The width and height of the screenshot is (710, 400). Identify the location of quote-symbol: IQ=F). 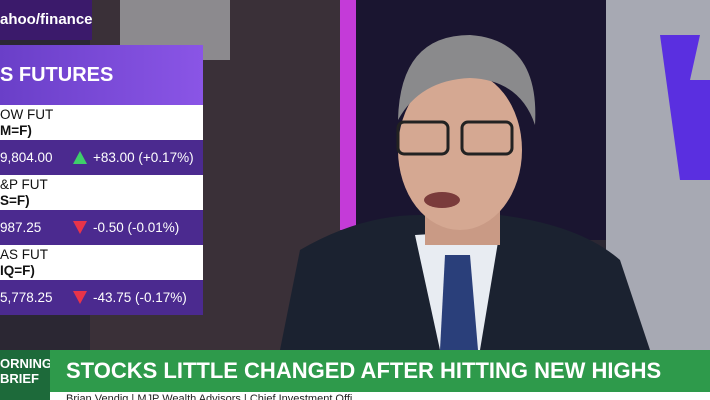
(17, 270).